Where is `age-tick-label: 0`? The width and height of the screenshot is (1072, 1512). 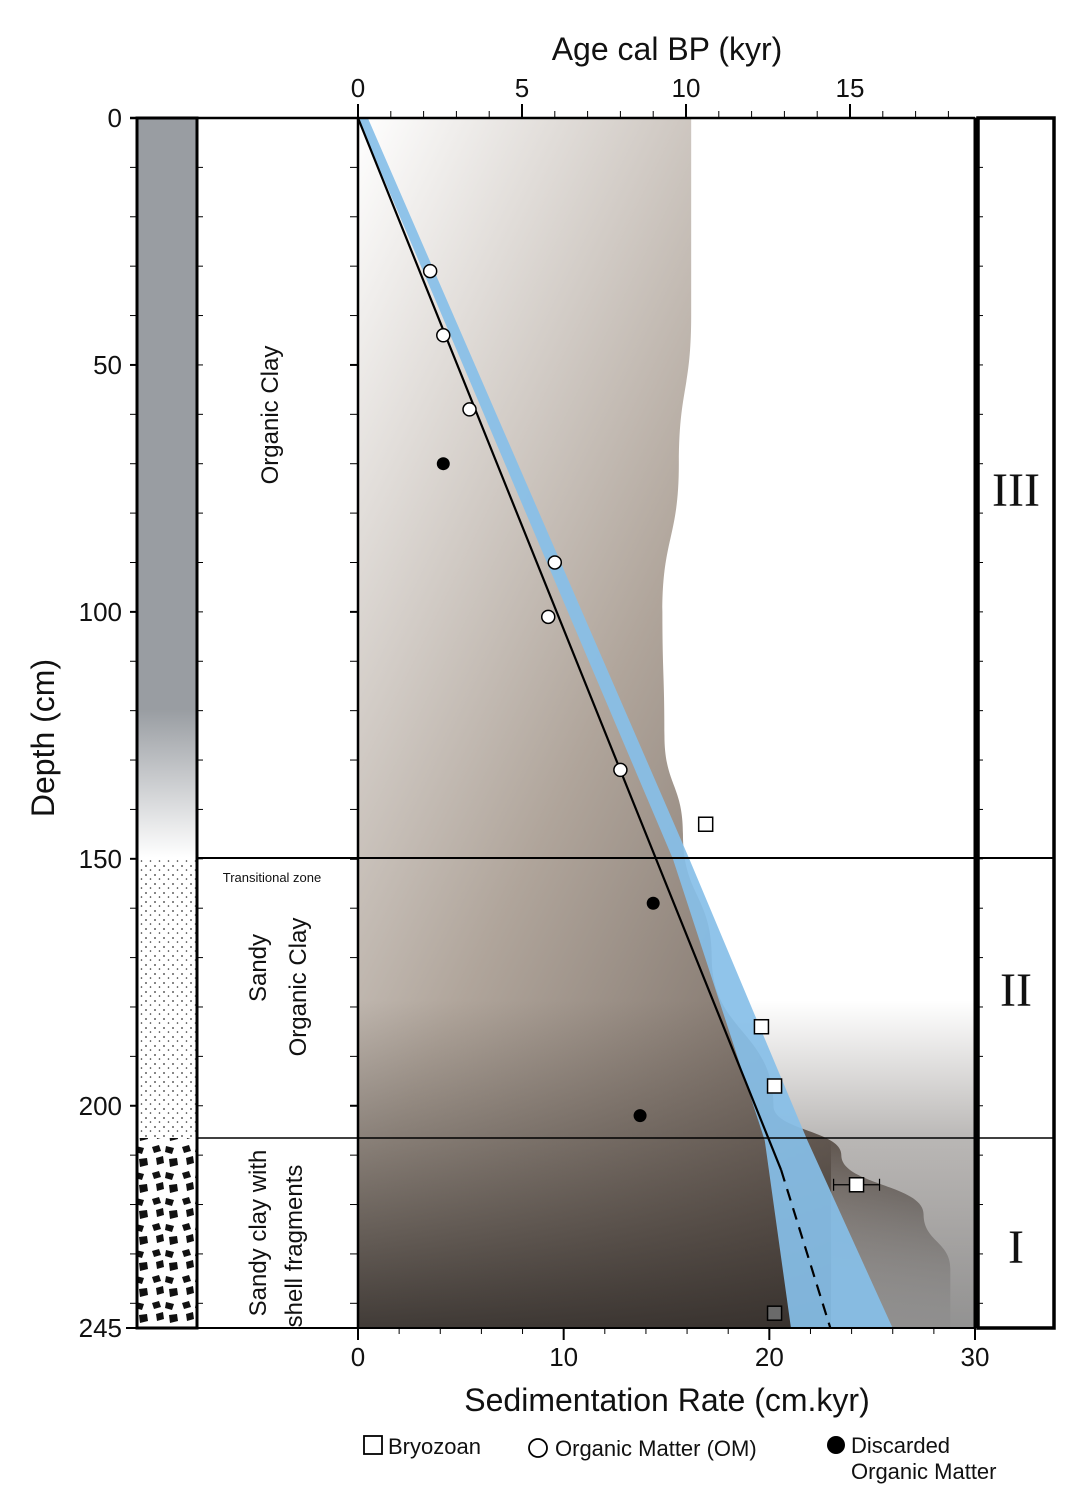 age-tick-label: 0 is located at coordinates (358, 88).